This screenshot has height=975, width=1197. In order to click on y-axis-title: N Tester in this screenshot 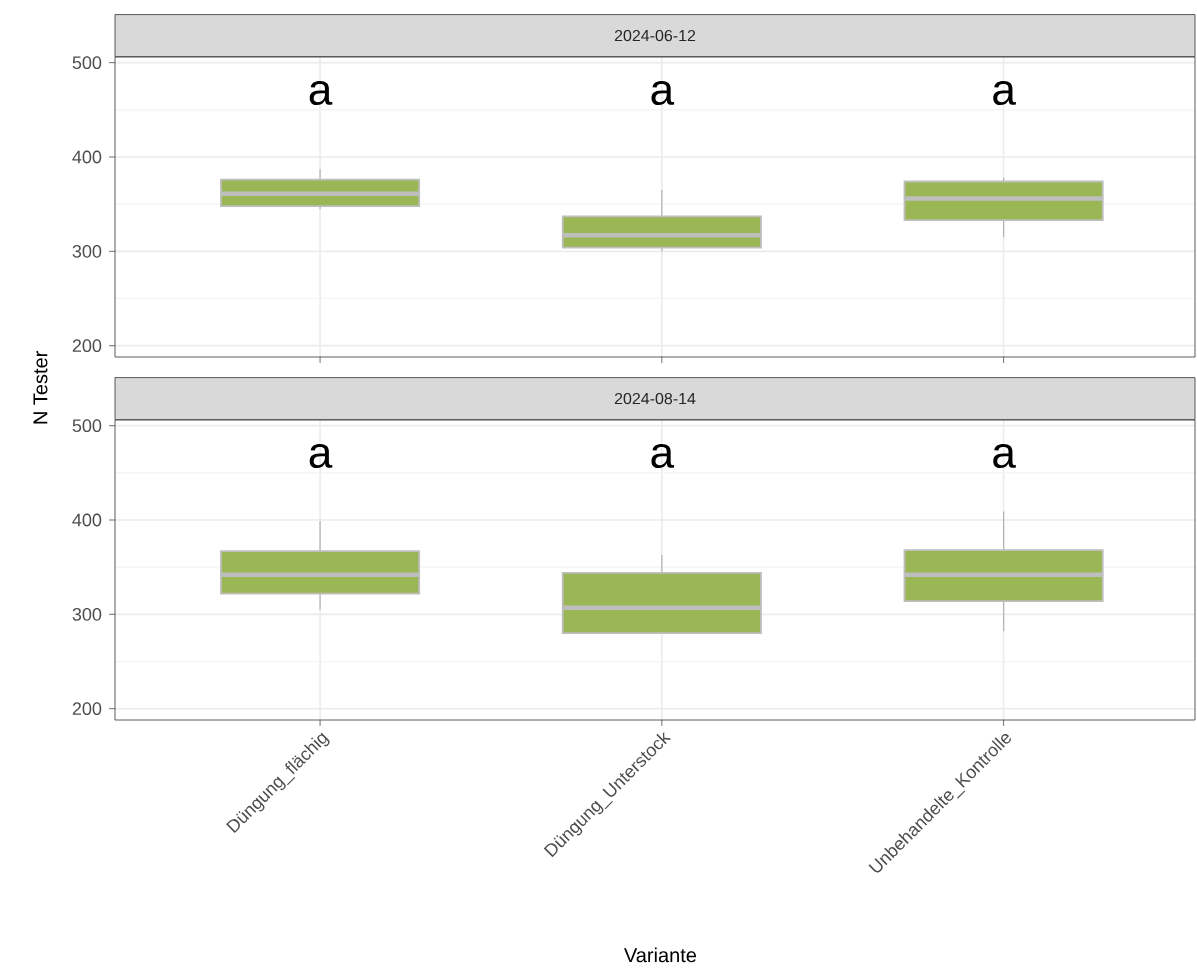, I will do `click(40, 387)`.